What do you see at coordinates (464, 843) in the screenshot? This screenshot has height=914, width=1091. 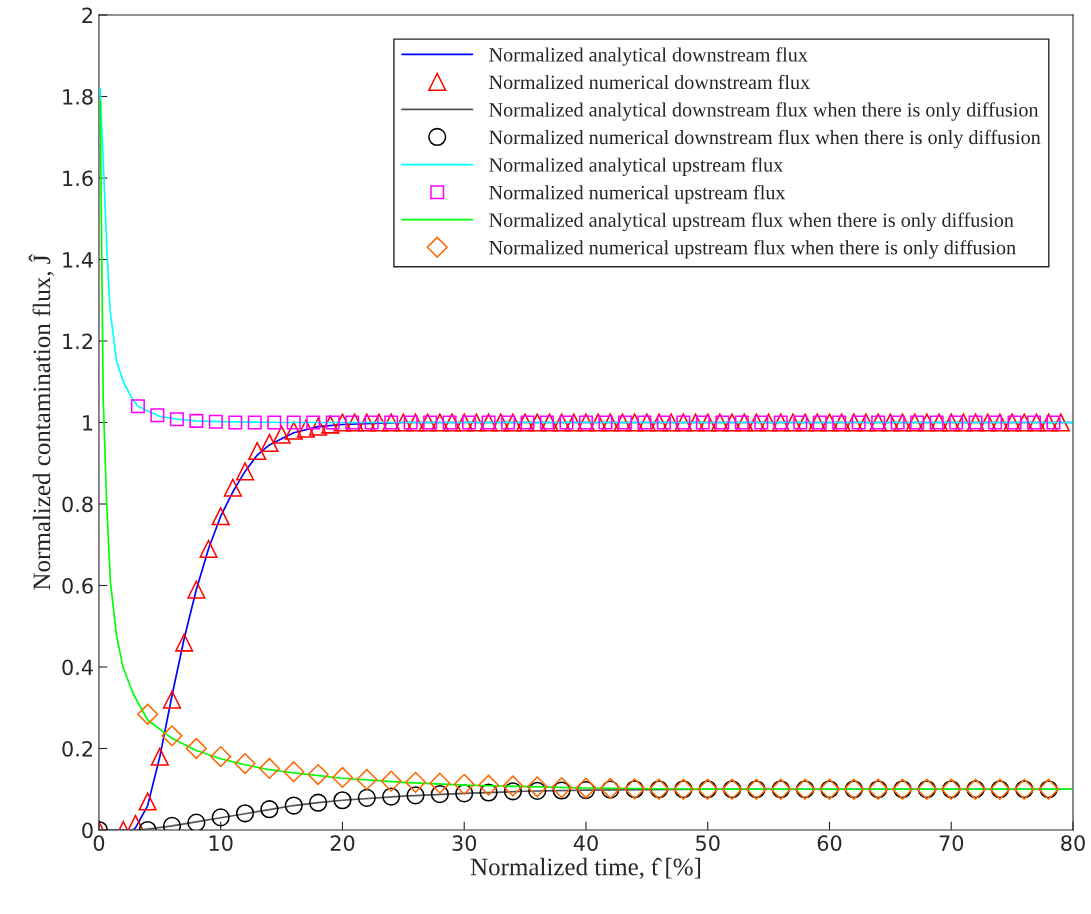 I see `x-tick-label: 30` at bounding box center [464, 843].